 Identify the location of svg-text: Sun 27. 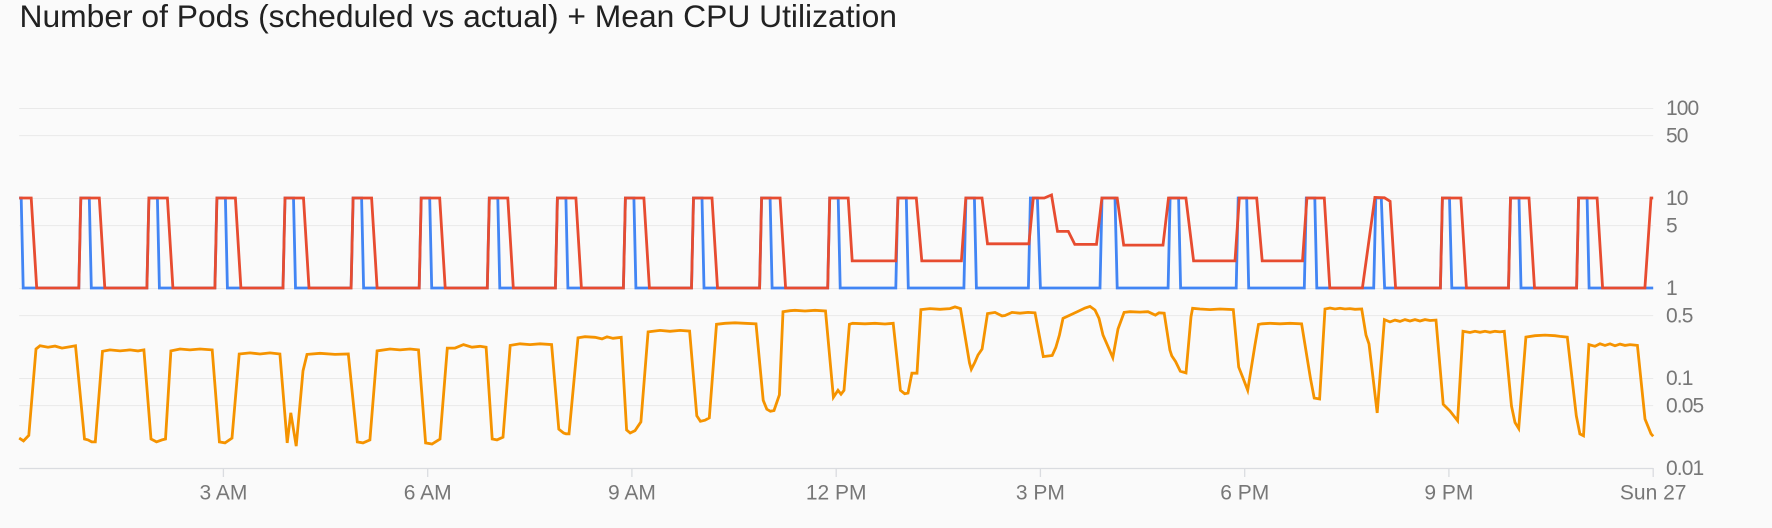
(1653, 493).